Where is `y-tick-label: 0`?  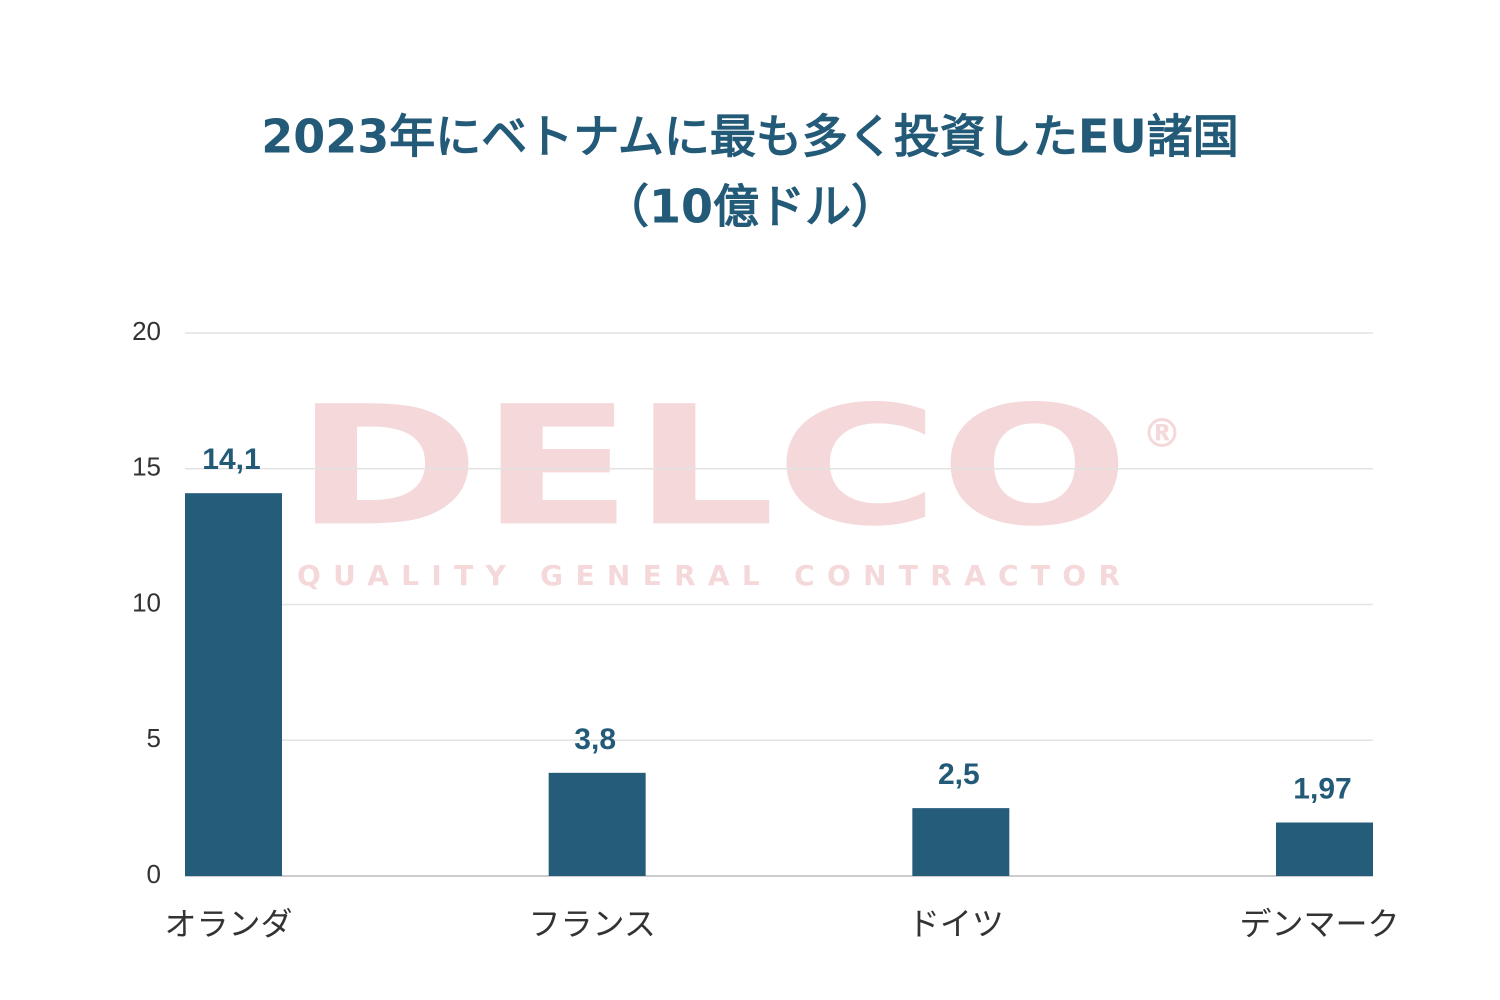
y-tick-label: 0 is located at coordinates (154, 874).